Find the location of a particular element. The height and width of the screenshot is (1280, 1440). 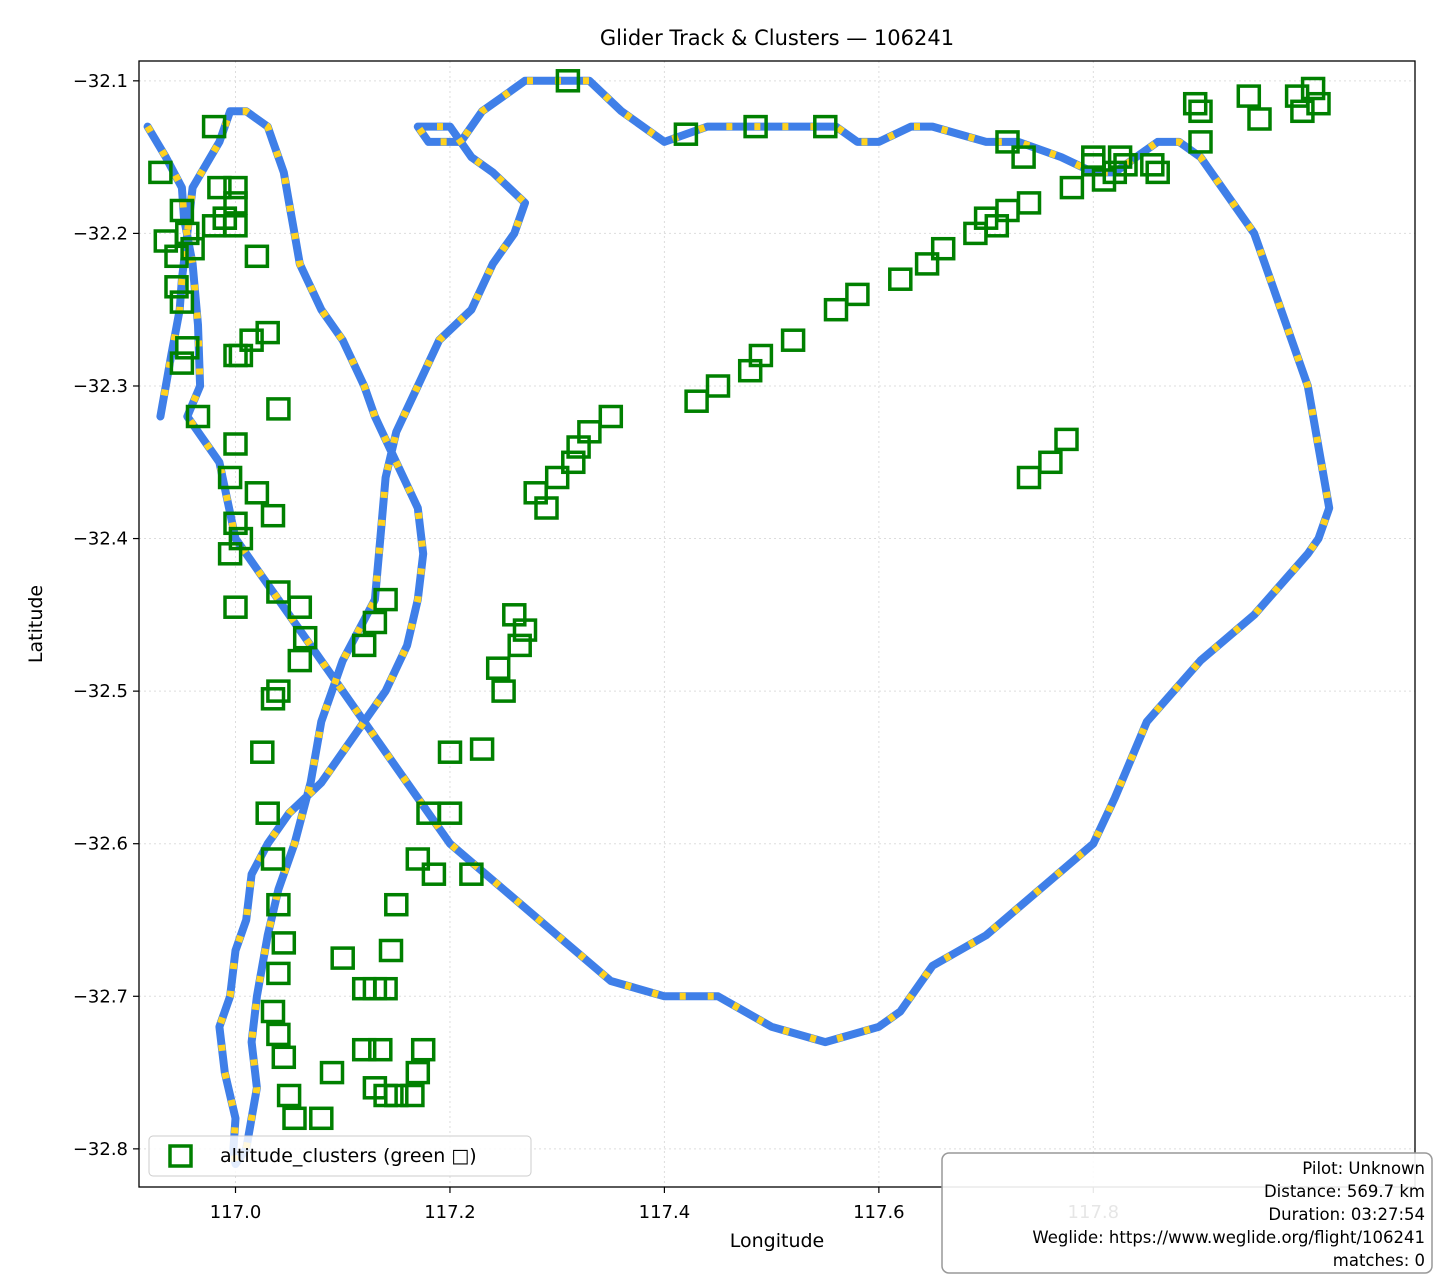

y-axis-label: Latitude is located at coordinates (36, 624).